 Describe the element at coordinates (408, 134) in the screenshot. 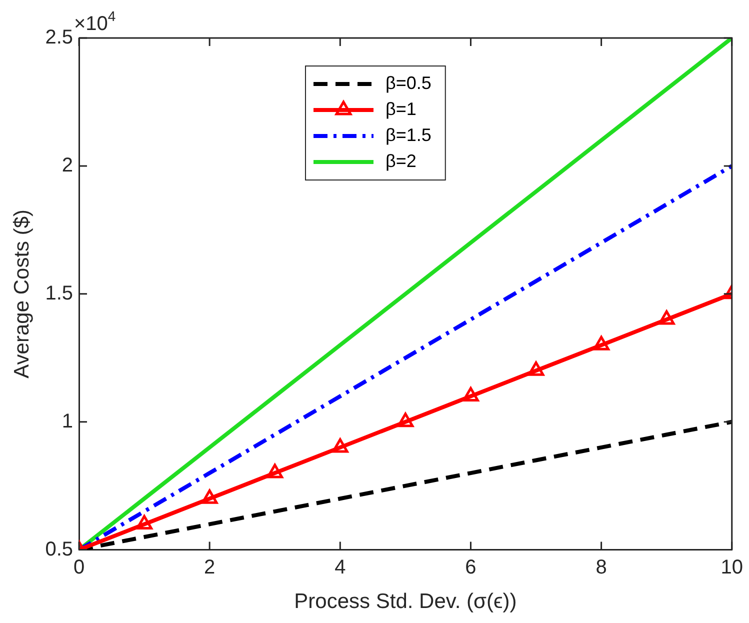

I see `legend-label: β=1.5` at that location.